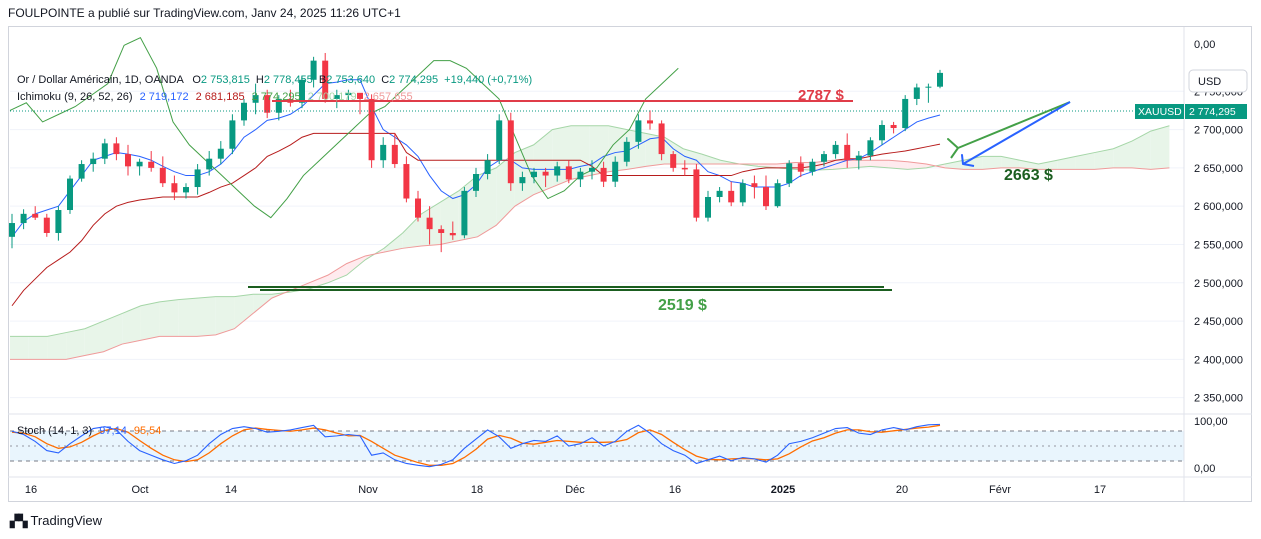 The image size is (1261, 539). I want to click on stoch-label: Stoch (14, 1, 3), so click(54, 431).